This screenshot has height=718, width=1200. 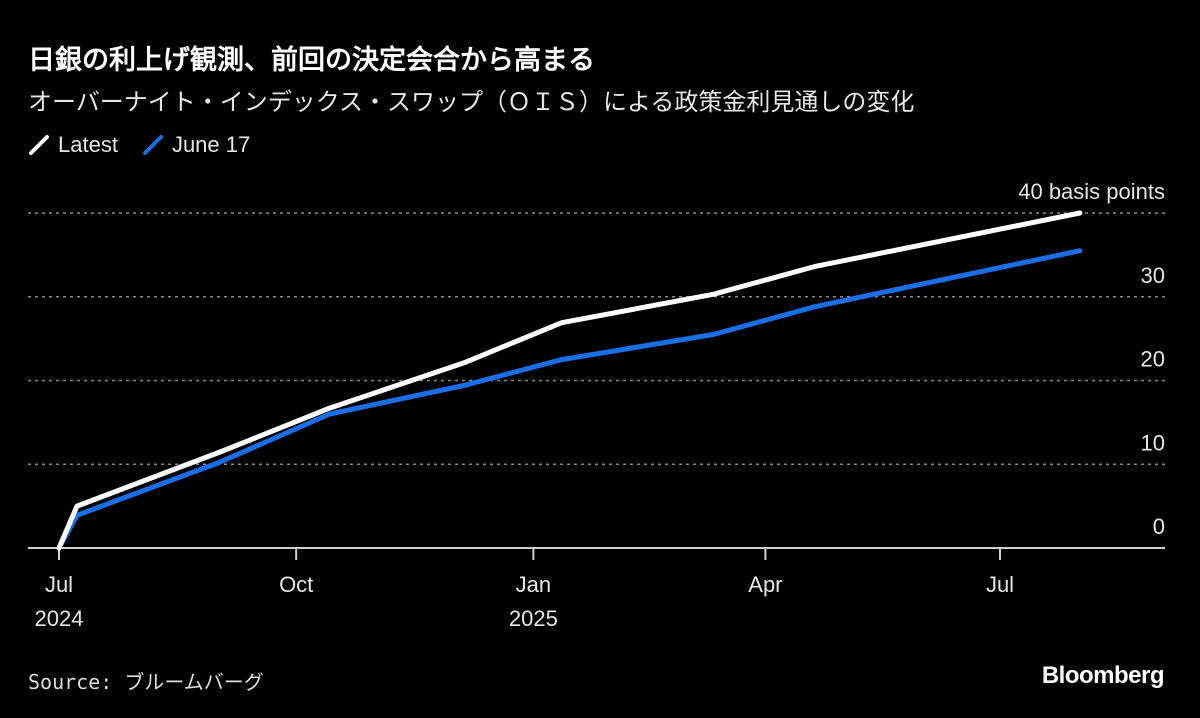 I want to click on legend-item-june17: June 17, so click(x=196, y=145).